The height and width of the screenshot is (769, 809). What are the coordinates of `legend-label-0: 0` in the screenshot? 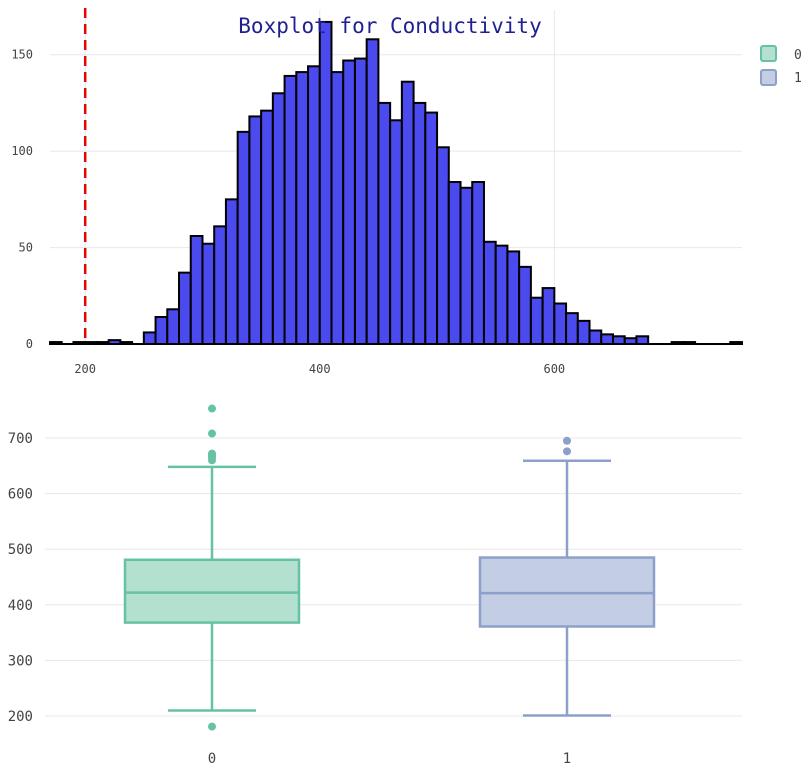 It's located at (798, 55).